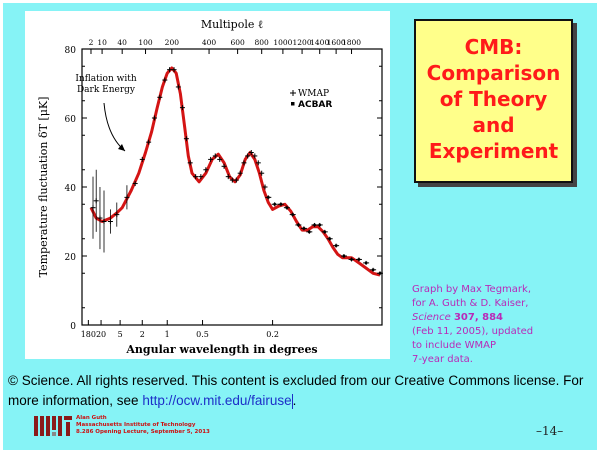  Describe the element at coordinates (43, 187) in the screenshot. I see `y-axis-label: Temperature fluctuation δT [μK]` at that location.